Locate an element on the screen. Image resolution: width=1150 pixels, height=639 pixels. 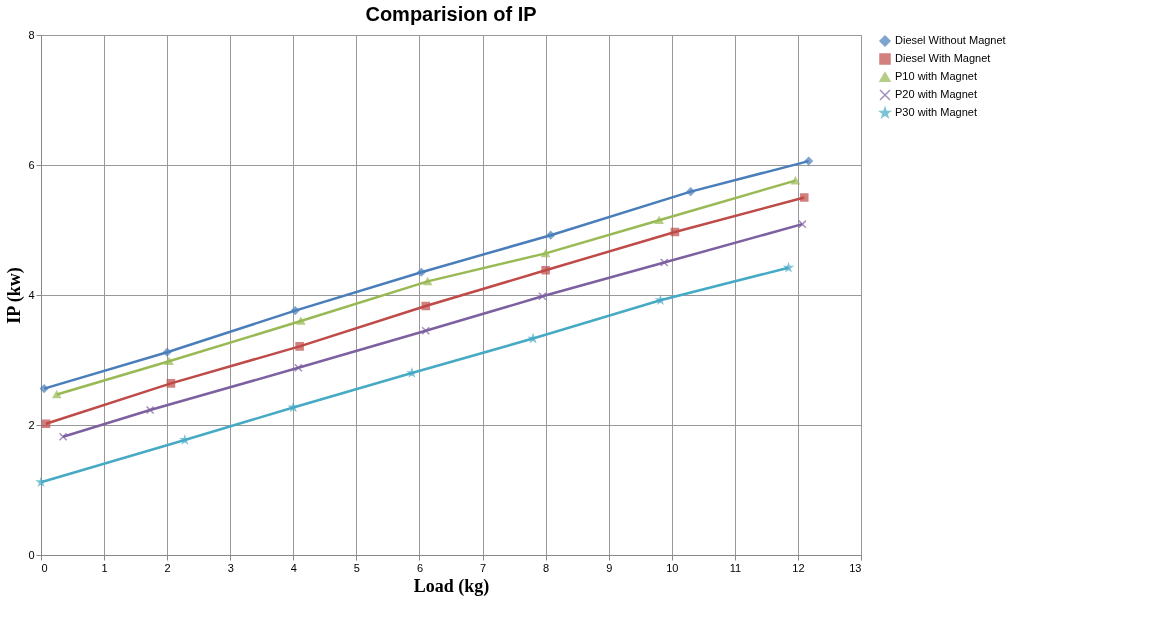
x-tick-label: 5 is located at coordinates (356, 567).